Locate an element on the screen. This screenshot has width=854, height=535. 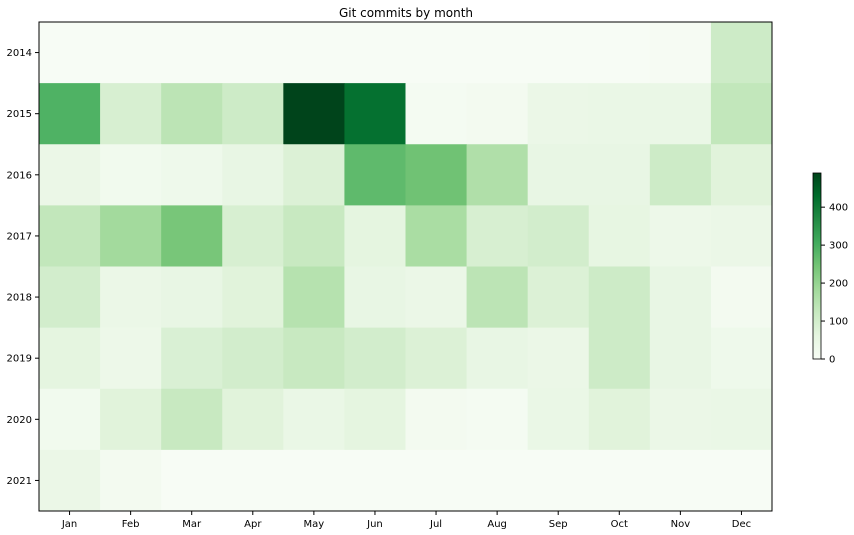
x-tick-label: Nov is located at coordinates (681, 524).